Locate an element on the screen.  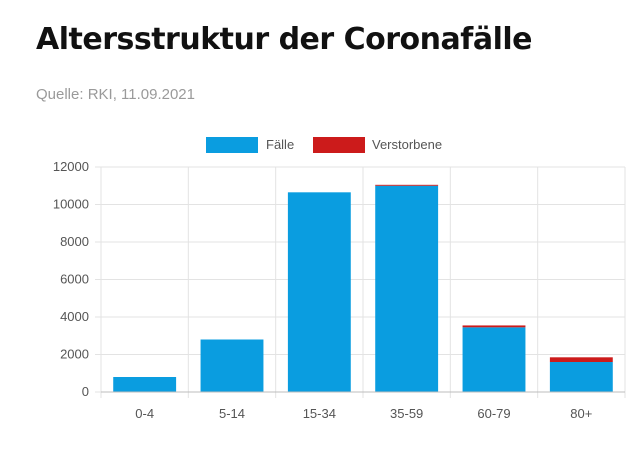
x-axis: 0-4 5-14 15-34 35-59 60-79 80+ is located at coordinates (363, 406).